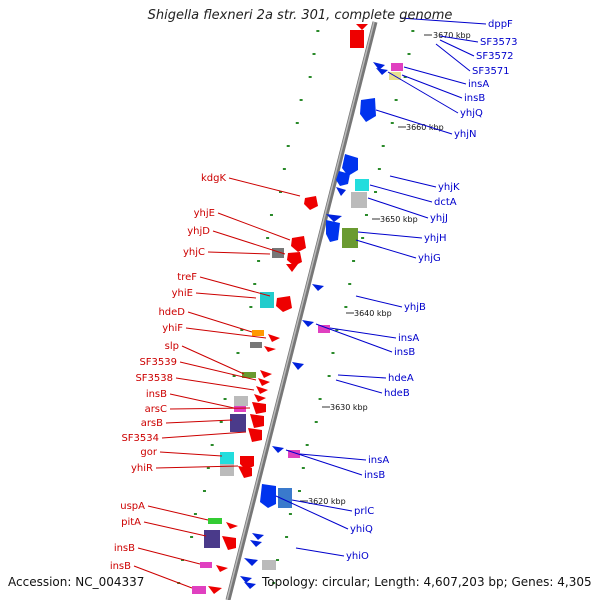 This screenshot has width=600, height=600. I want to click on gene-label: prlC, so click(364, 511).